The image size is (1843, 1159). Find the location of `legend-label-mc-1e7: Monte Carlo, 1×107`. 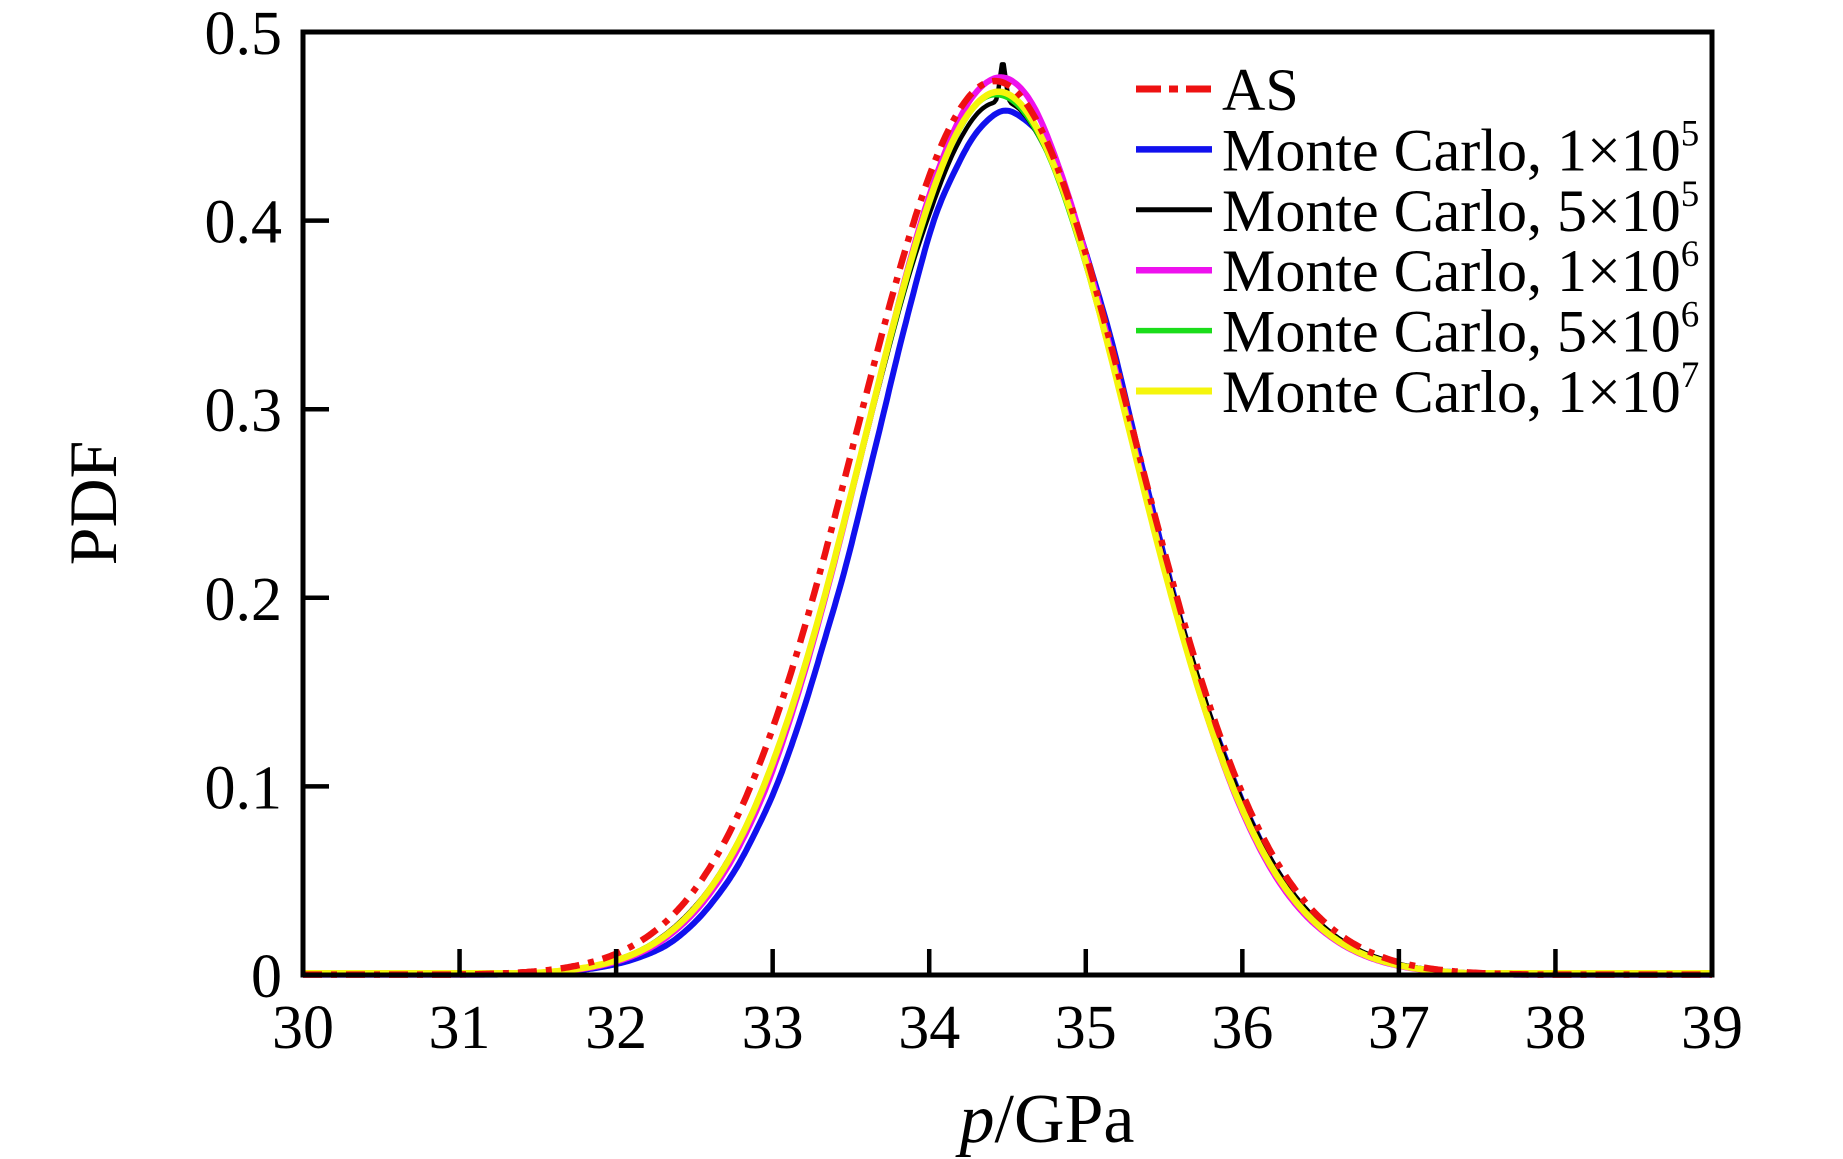

legend-label-mc-1e7: Monte Carlo, 1×107 is located at coordinates (1460, 390).